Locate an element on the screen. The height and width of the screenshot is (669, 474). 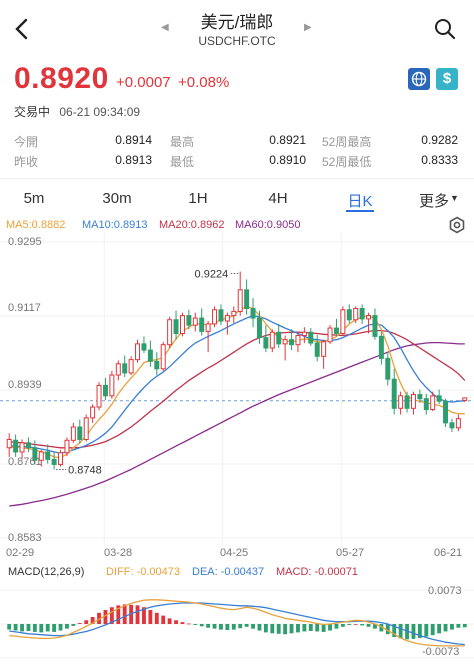
stat-label-high: 最高 is located at coordinates (182, 142).